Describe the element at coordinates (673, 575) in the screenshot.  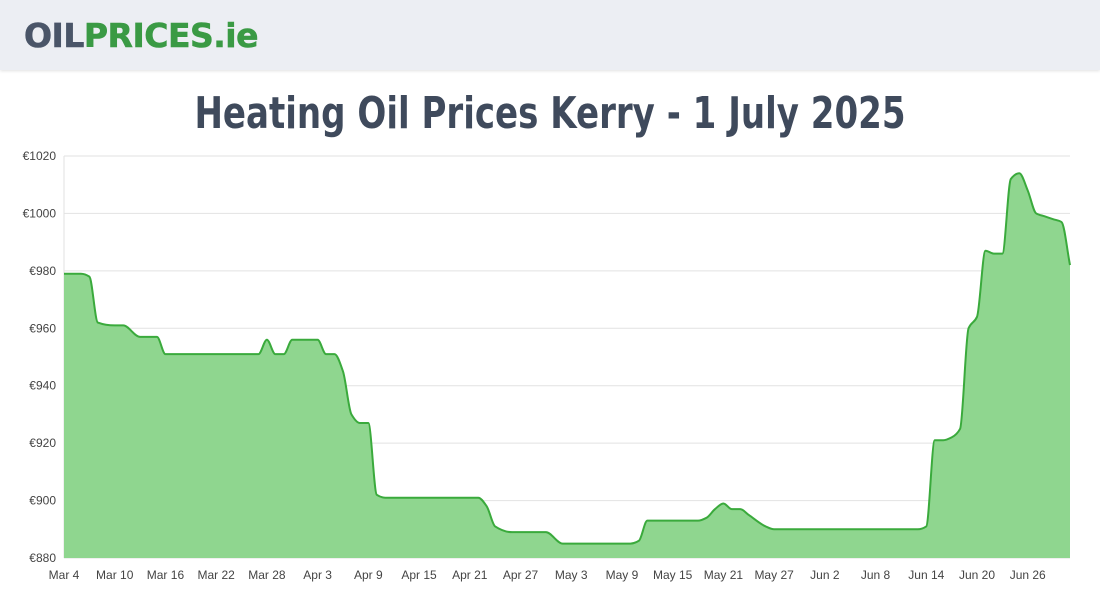
I see `x-tick-label: May 15` at that location.